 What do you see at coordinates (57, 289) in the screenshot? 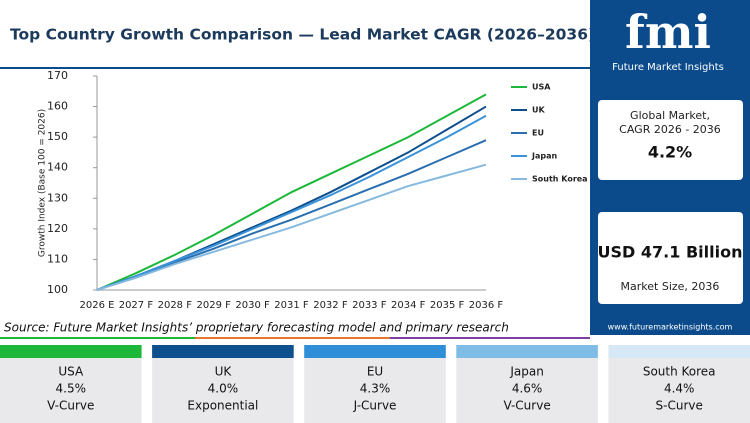
I see `y-tick-label: 100` at bounding box center [57, 289].